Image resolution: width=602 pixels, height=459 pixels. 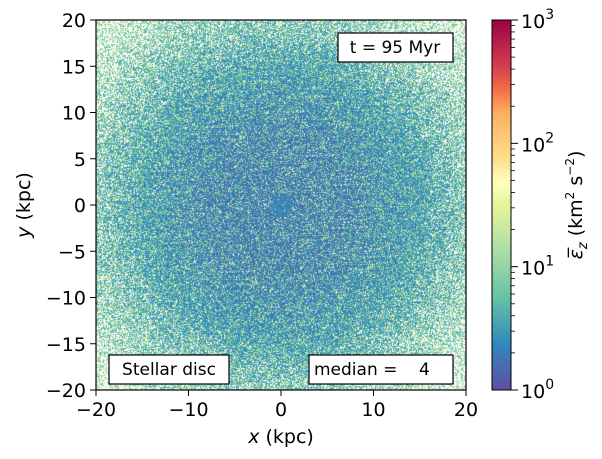 I want to click on colorbar, so click(x=501, y=205).